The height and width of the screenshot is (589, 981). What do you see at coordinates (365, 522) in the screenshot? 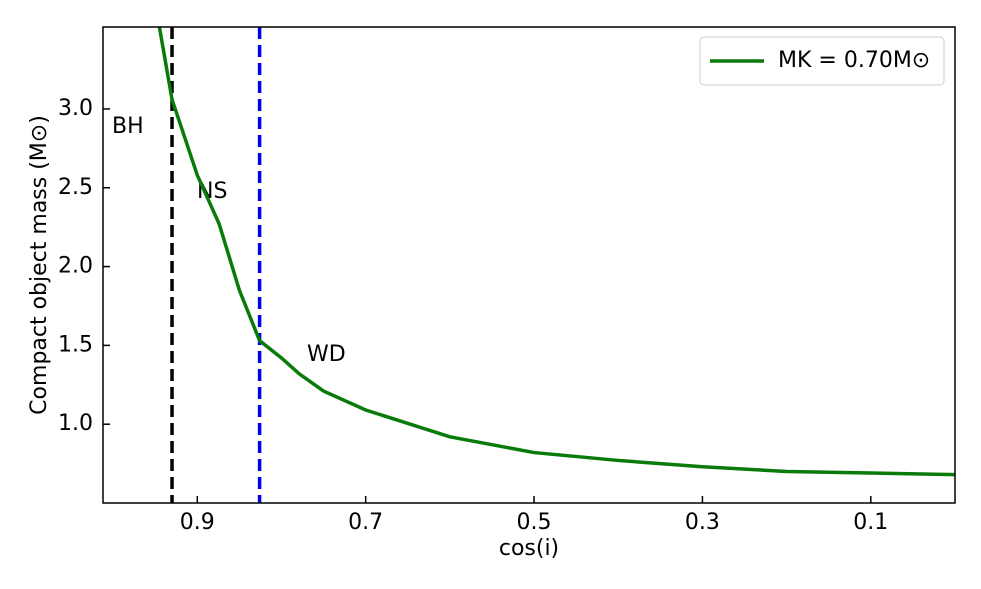
I see `x-tick-label: 0.7` at bounding box center [365, 522].